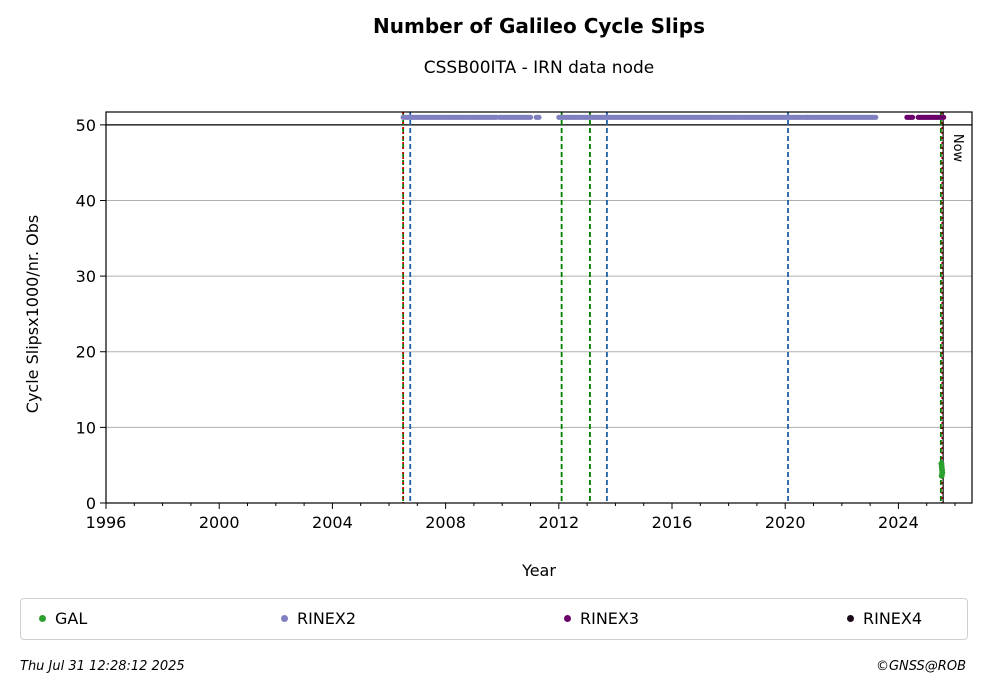 This screenshot has height=699, width=992. What do you see at coordinates (86, 200) in the screenshot?
I see `y-tick-label: 40` at bounding box center [86, 200].